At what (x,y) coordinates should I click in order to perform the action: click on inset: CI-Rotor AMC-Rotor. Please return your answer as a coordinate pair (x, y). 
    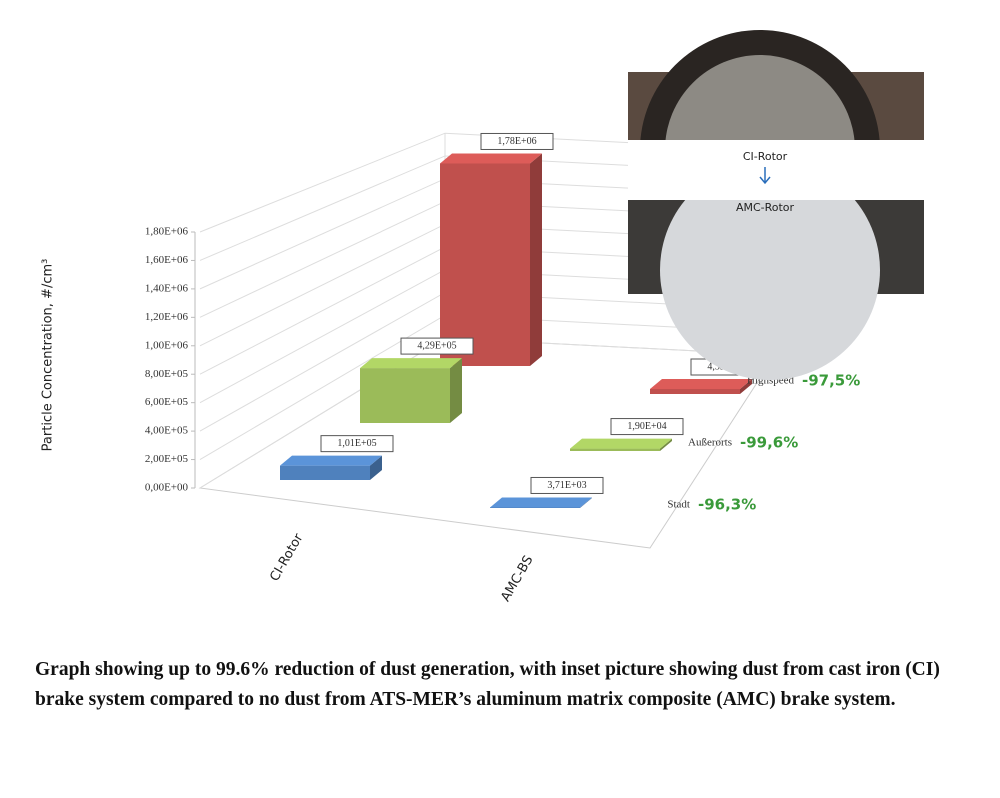
    Looking at the image, I should click on (776, 205).